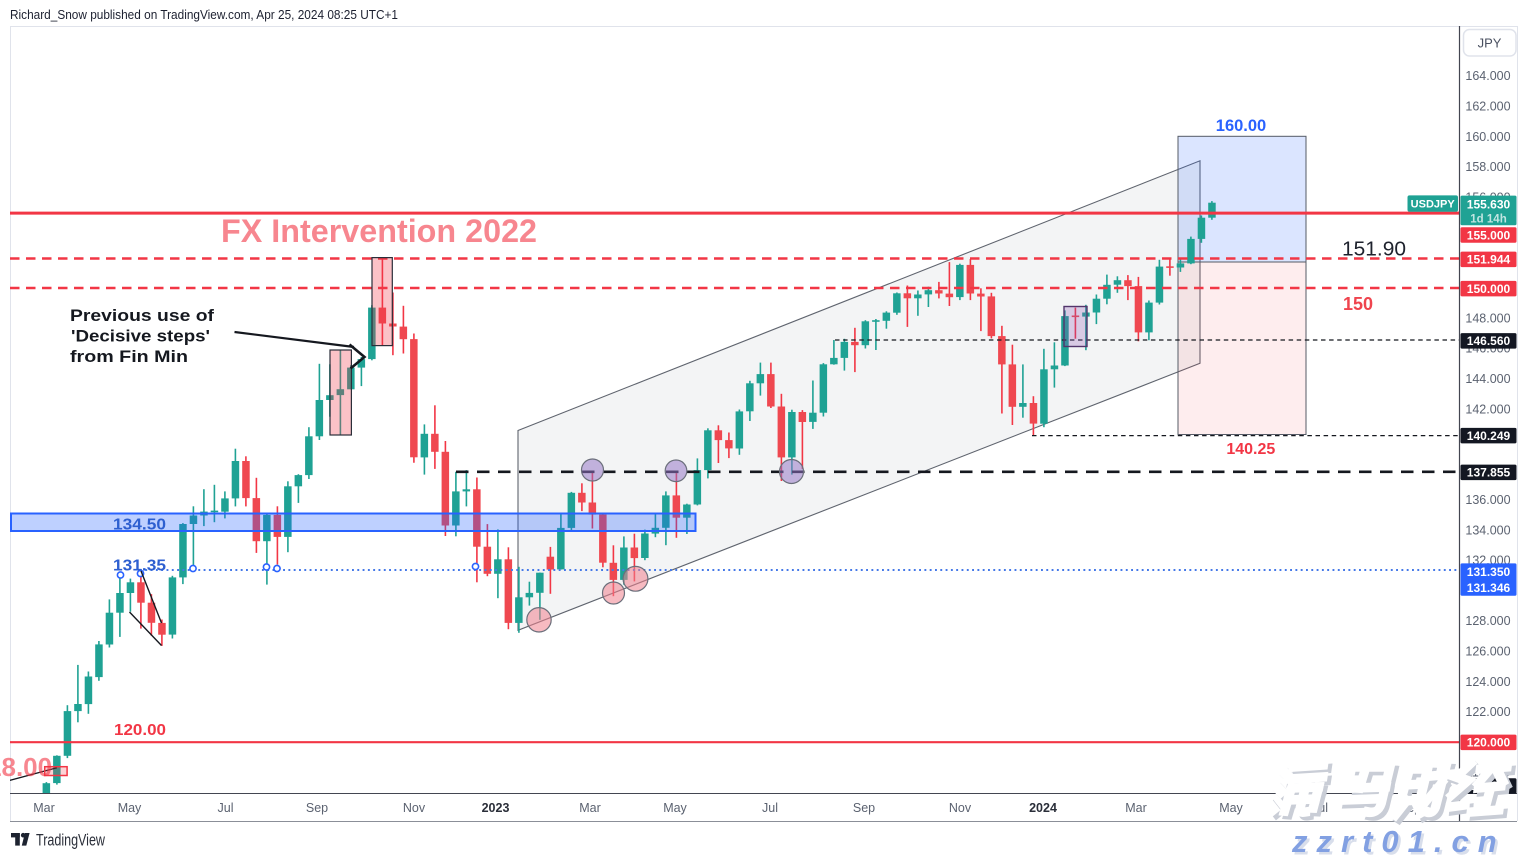 The width and height of the screenshot is (1529, 857). What do you see at coordinates (1489, 473) in the screenshot?
I see `svg-text: 137.855` at bounding box center [1489, 473].